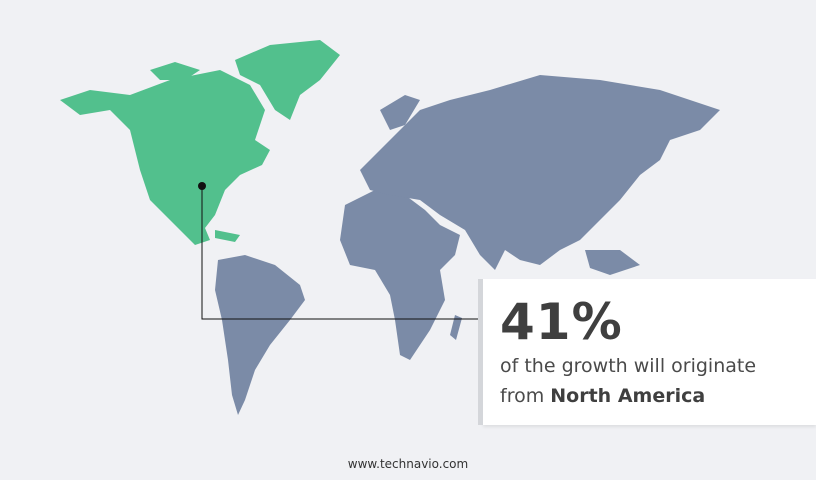 This screenshot has height=480, width=816. I want to click on growth-percent: 41%, so click(561, 322).